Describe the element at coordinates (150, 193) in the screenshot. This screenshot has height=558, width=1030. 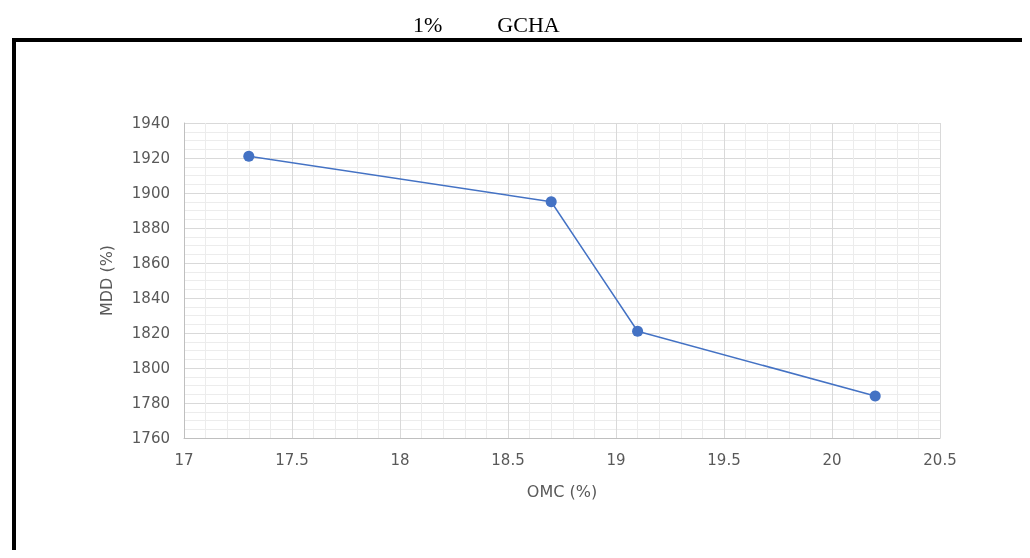
I see `y-tick-label: 1900` at that location.